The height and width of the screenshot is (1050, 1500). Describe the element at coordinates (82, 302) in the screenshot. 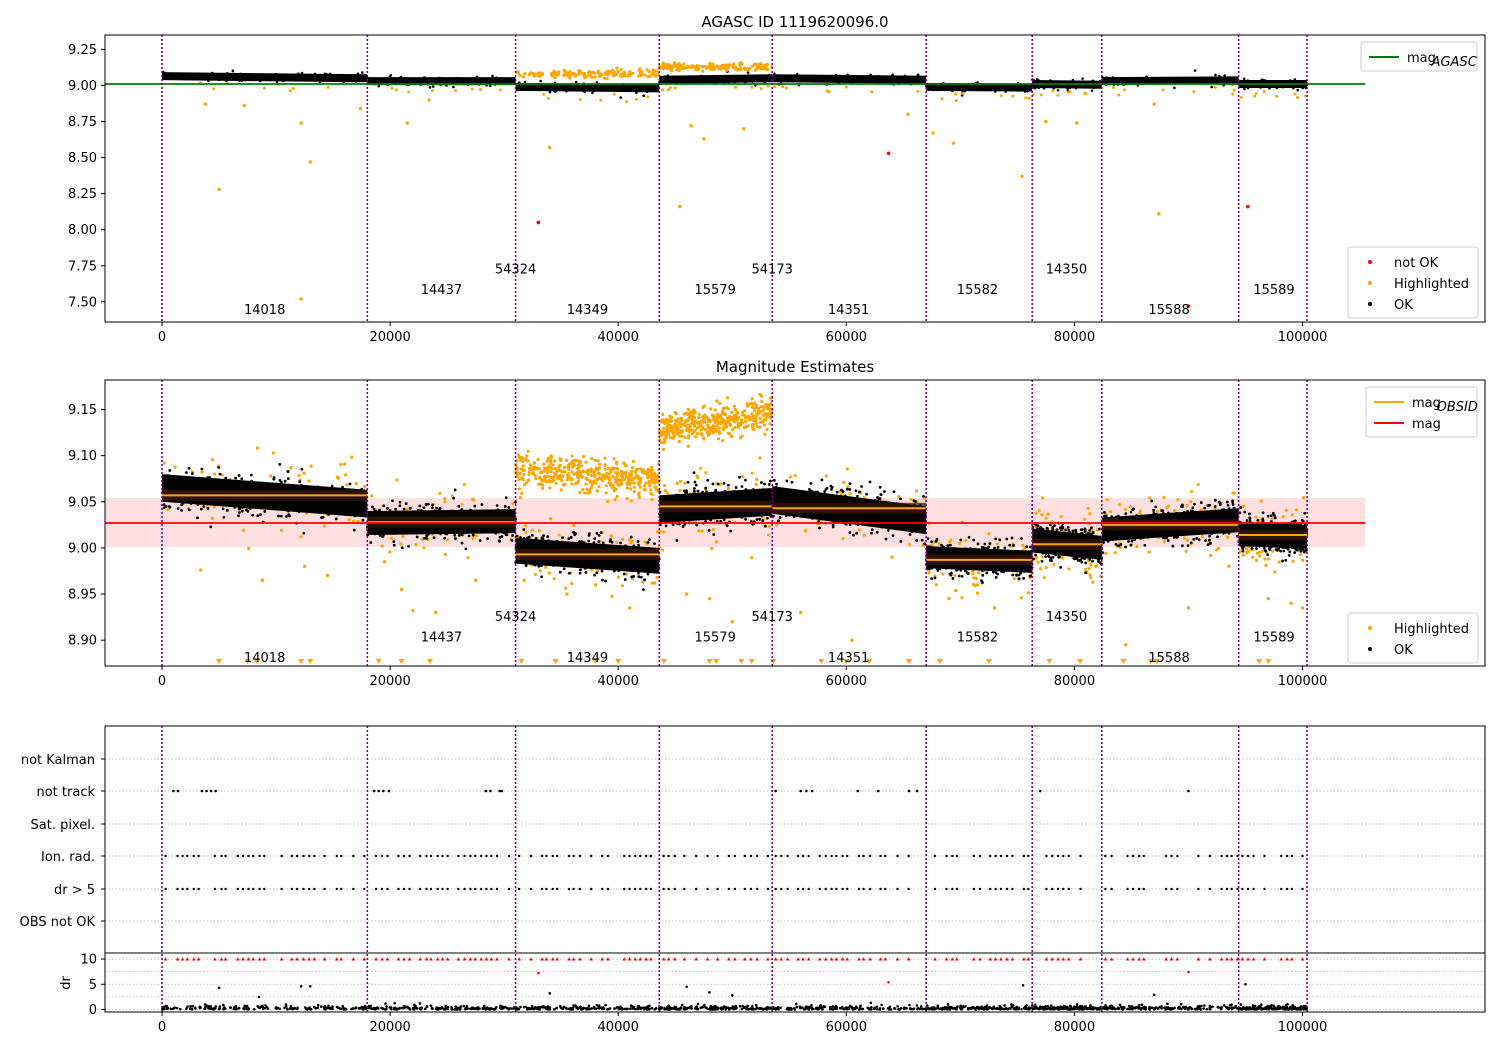

I see `agasc-y-tick-label: 7.50` at that location.